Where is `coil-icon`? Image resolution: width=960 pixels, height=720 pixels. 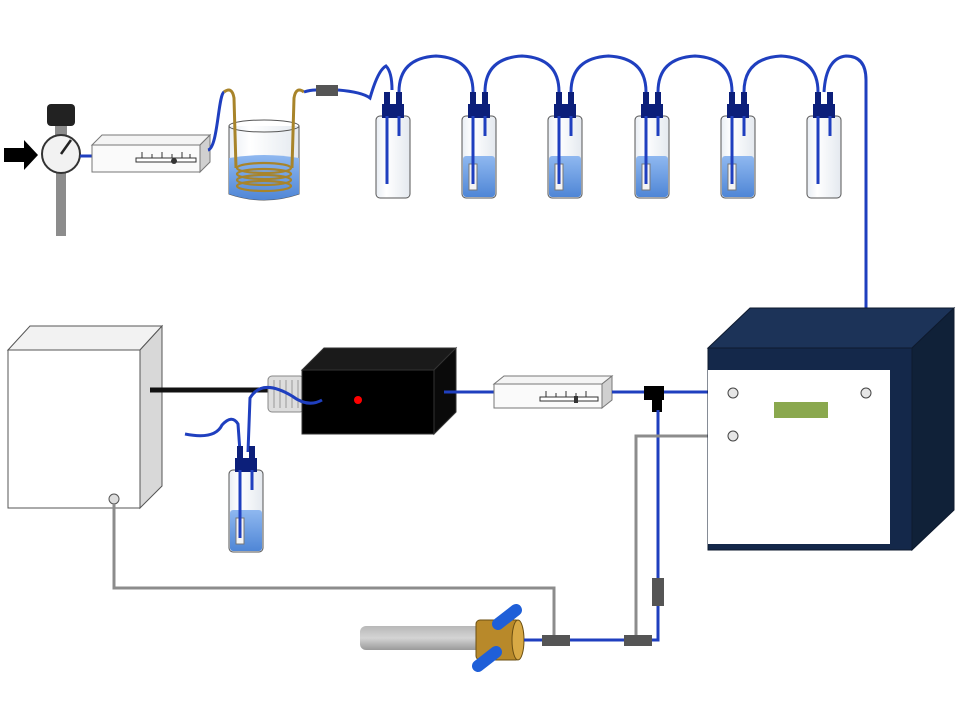 coil-icon is located at coordinates (264, 177).